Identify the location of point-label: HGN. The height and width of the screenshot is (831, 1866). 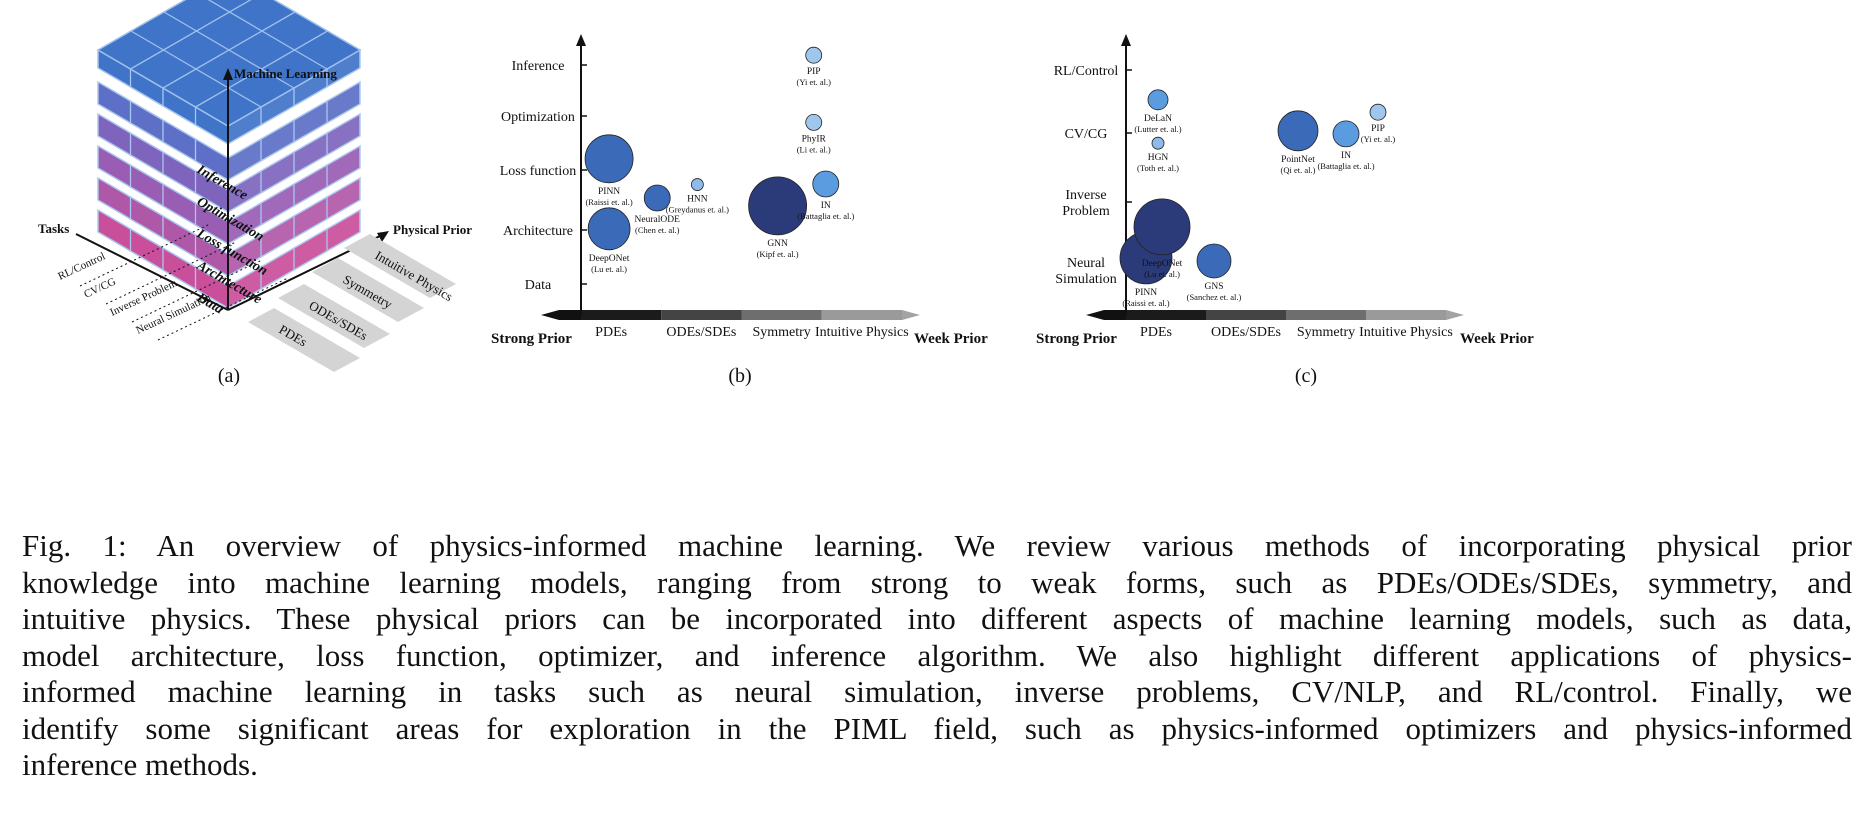
(1158, 158).